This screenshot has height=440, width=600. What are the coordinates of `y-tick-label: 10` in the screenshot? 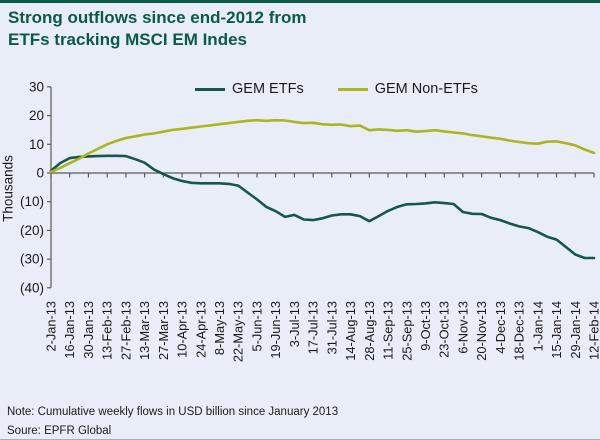 It's located at (36, 144).